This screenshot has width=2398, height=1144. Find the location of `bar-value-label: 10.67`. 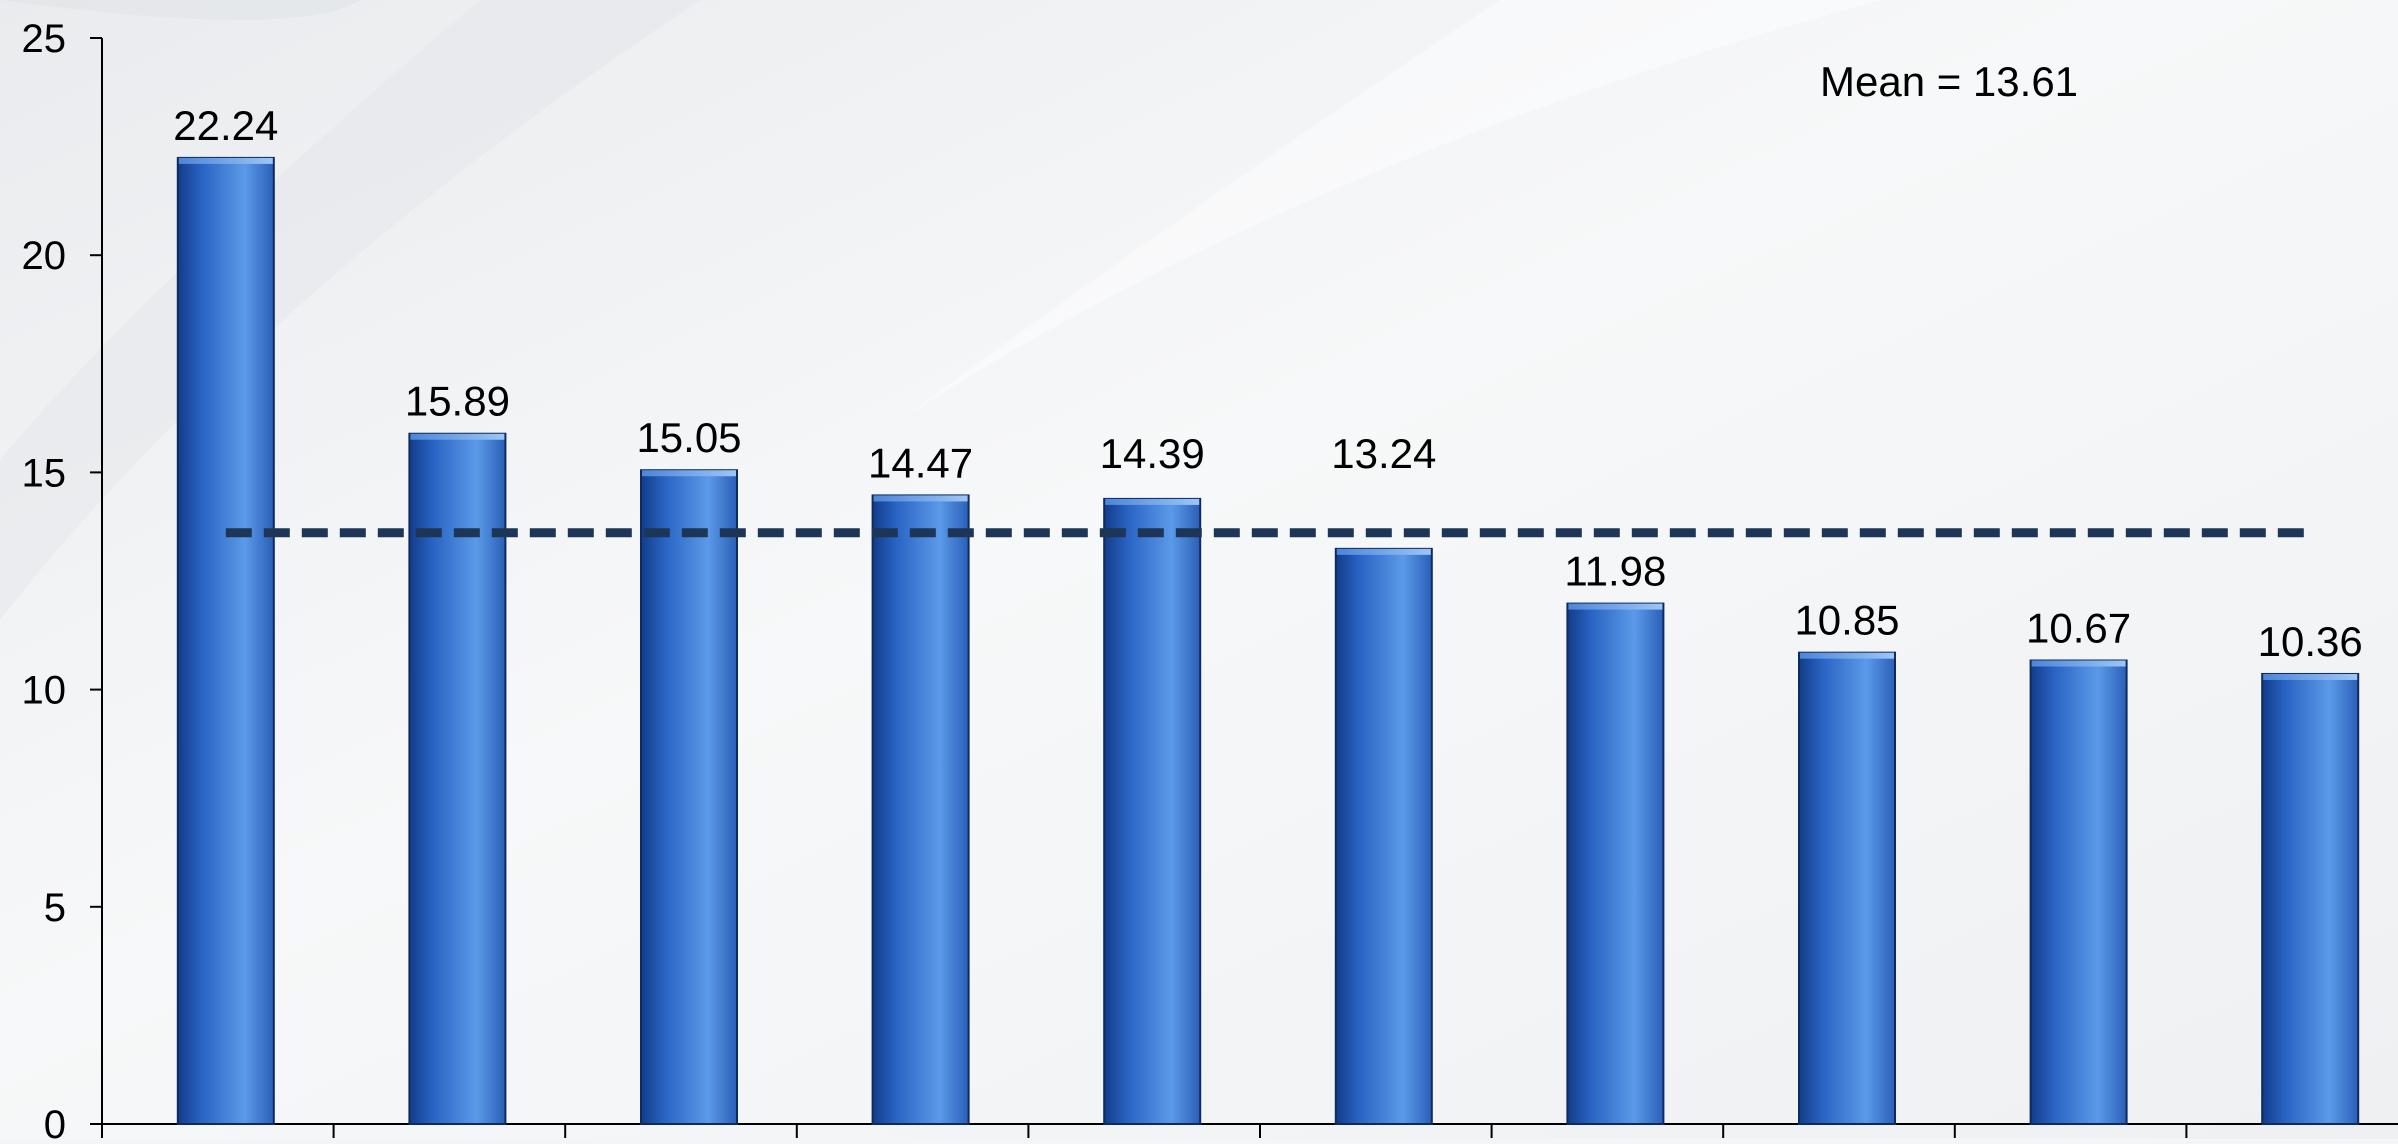

bar-value-label: 10.67 is located at coordinates (2078, 627).